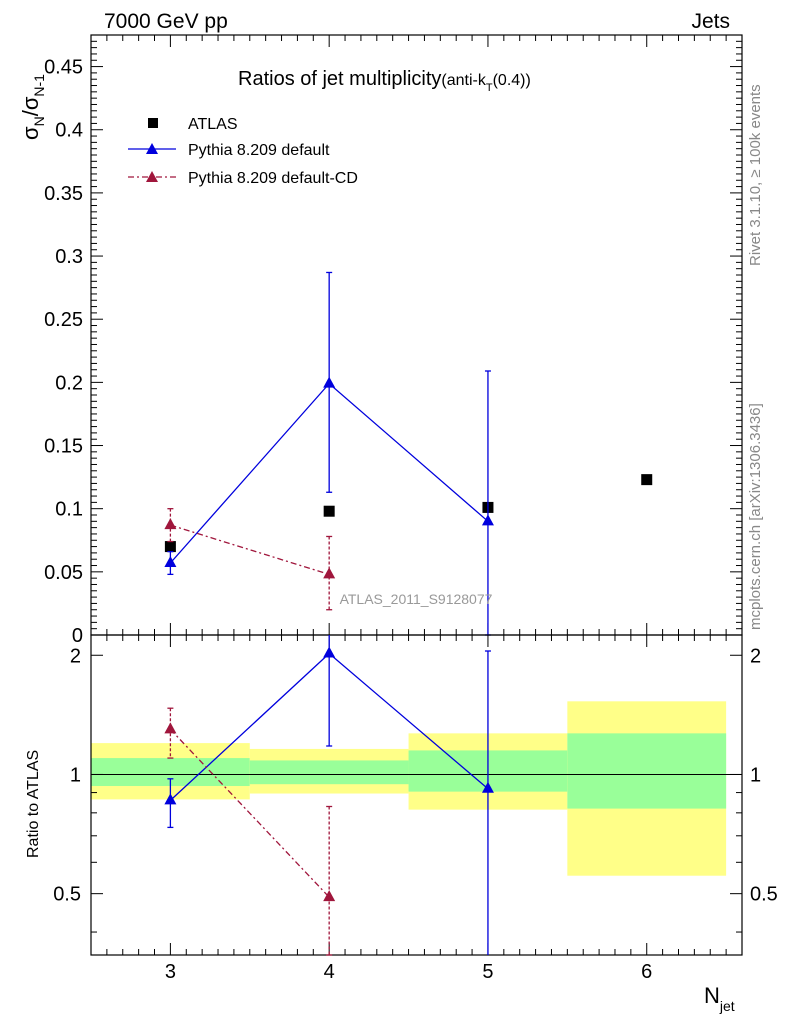 The height and width of the screenshot is (1024, 786). Describe the element at coordinates (755, 656) in the screenshot. I see `ratio-ytick-label-right: 2` at that location.